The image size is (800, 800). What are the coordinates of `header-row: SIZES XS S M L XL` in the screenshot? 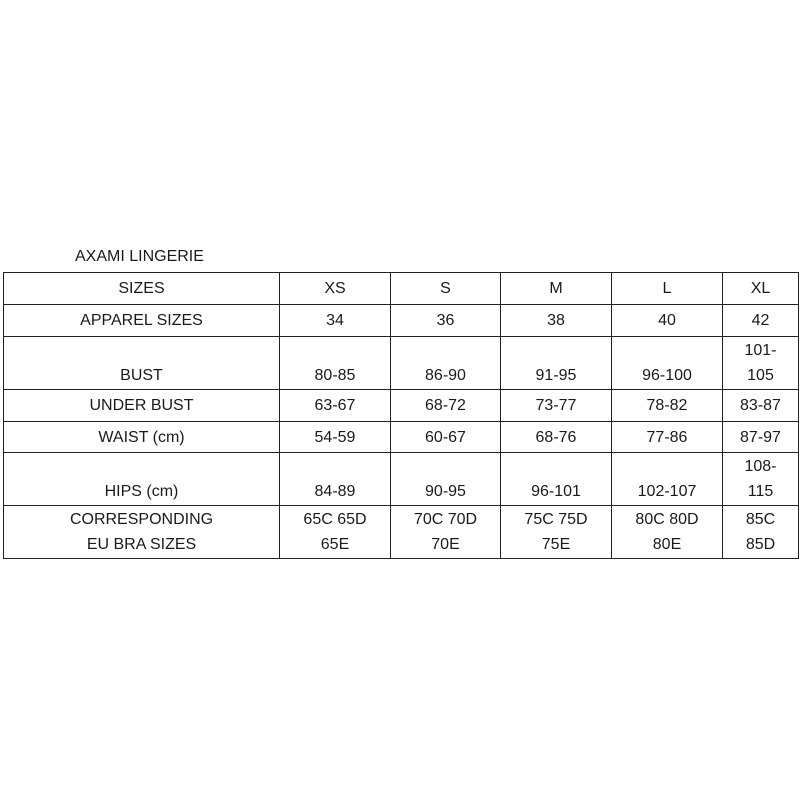 It's located at (401, 288).